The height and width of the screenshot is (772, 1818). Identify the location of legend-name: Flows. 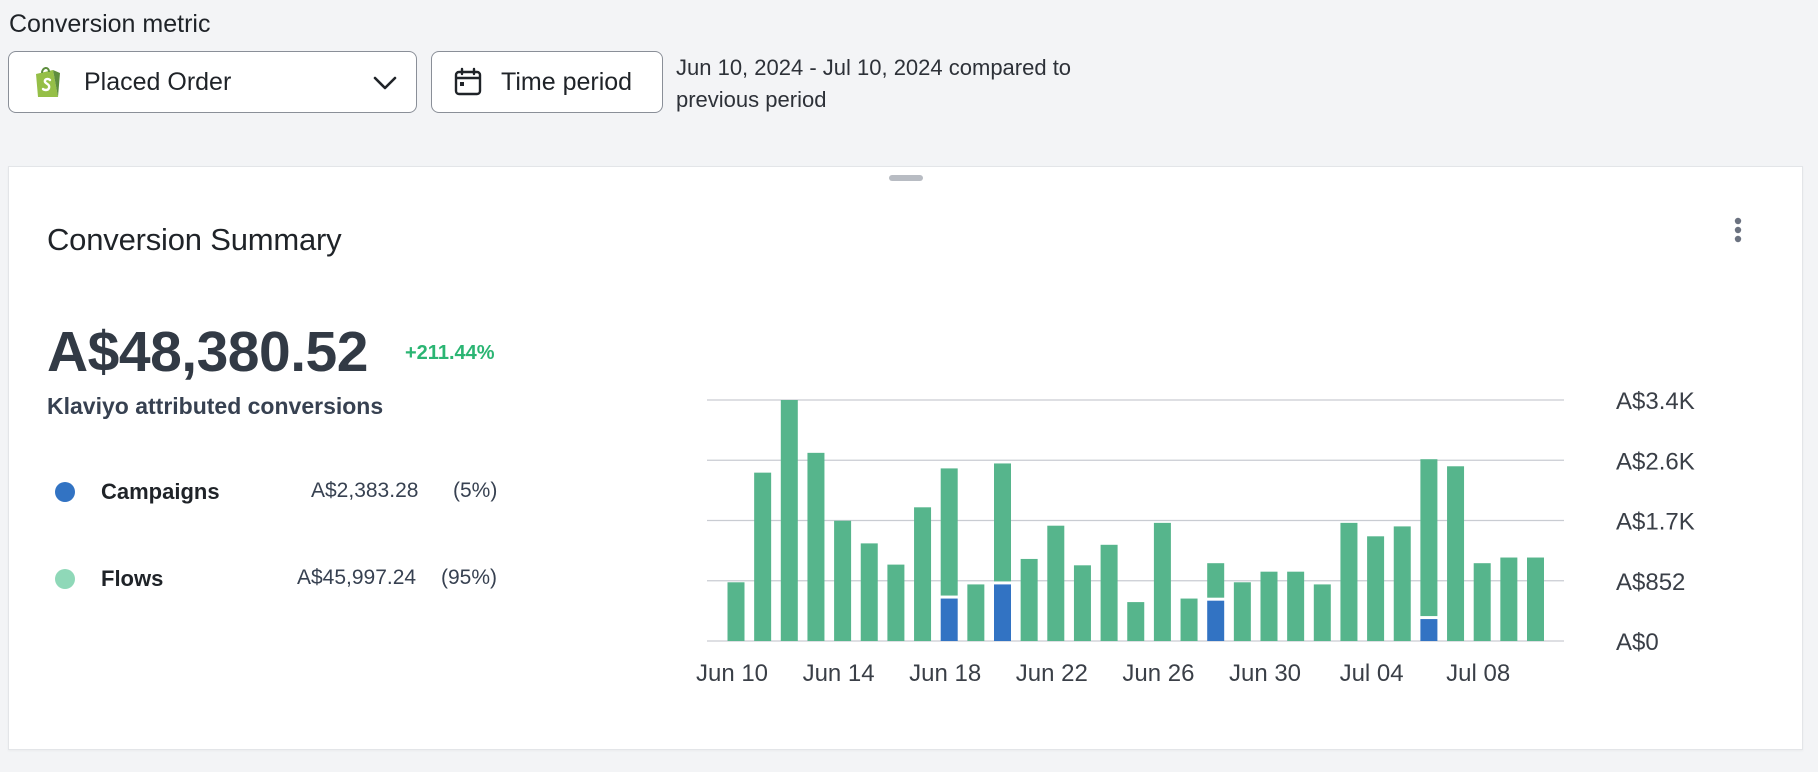
(132, 578).